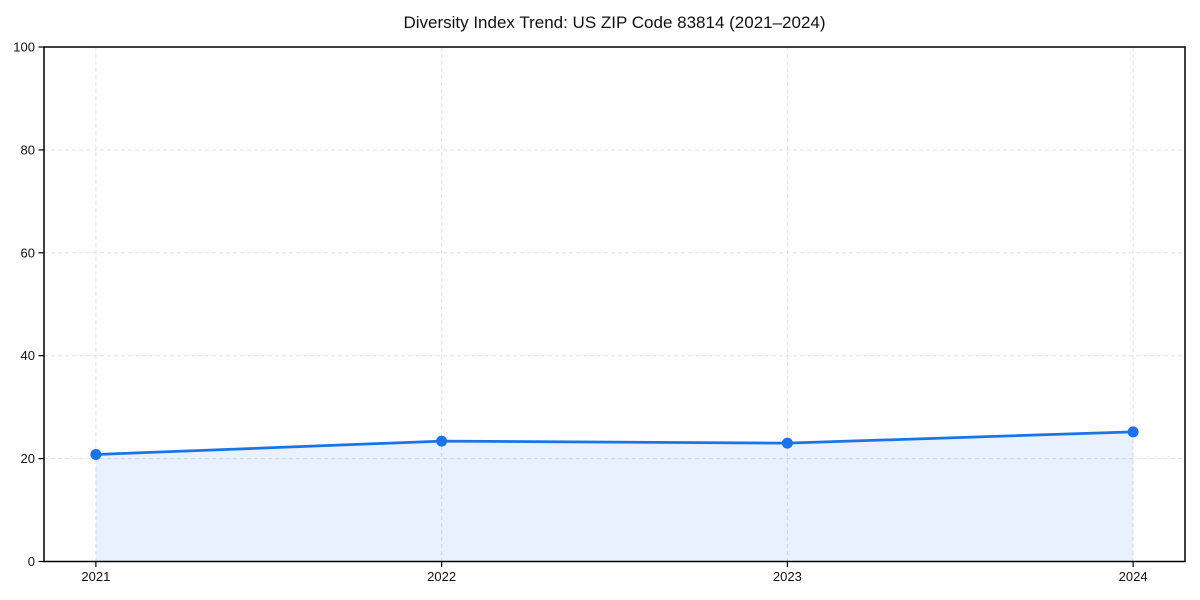  Describe the element at coordinates (614, 443) in the screenshot. I see `trend-line` at that location.